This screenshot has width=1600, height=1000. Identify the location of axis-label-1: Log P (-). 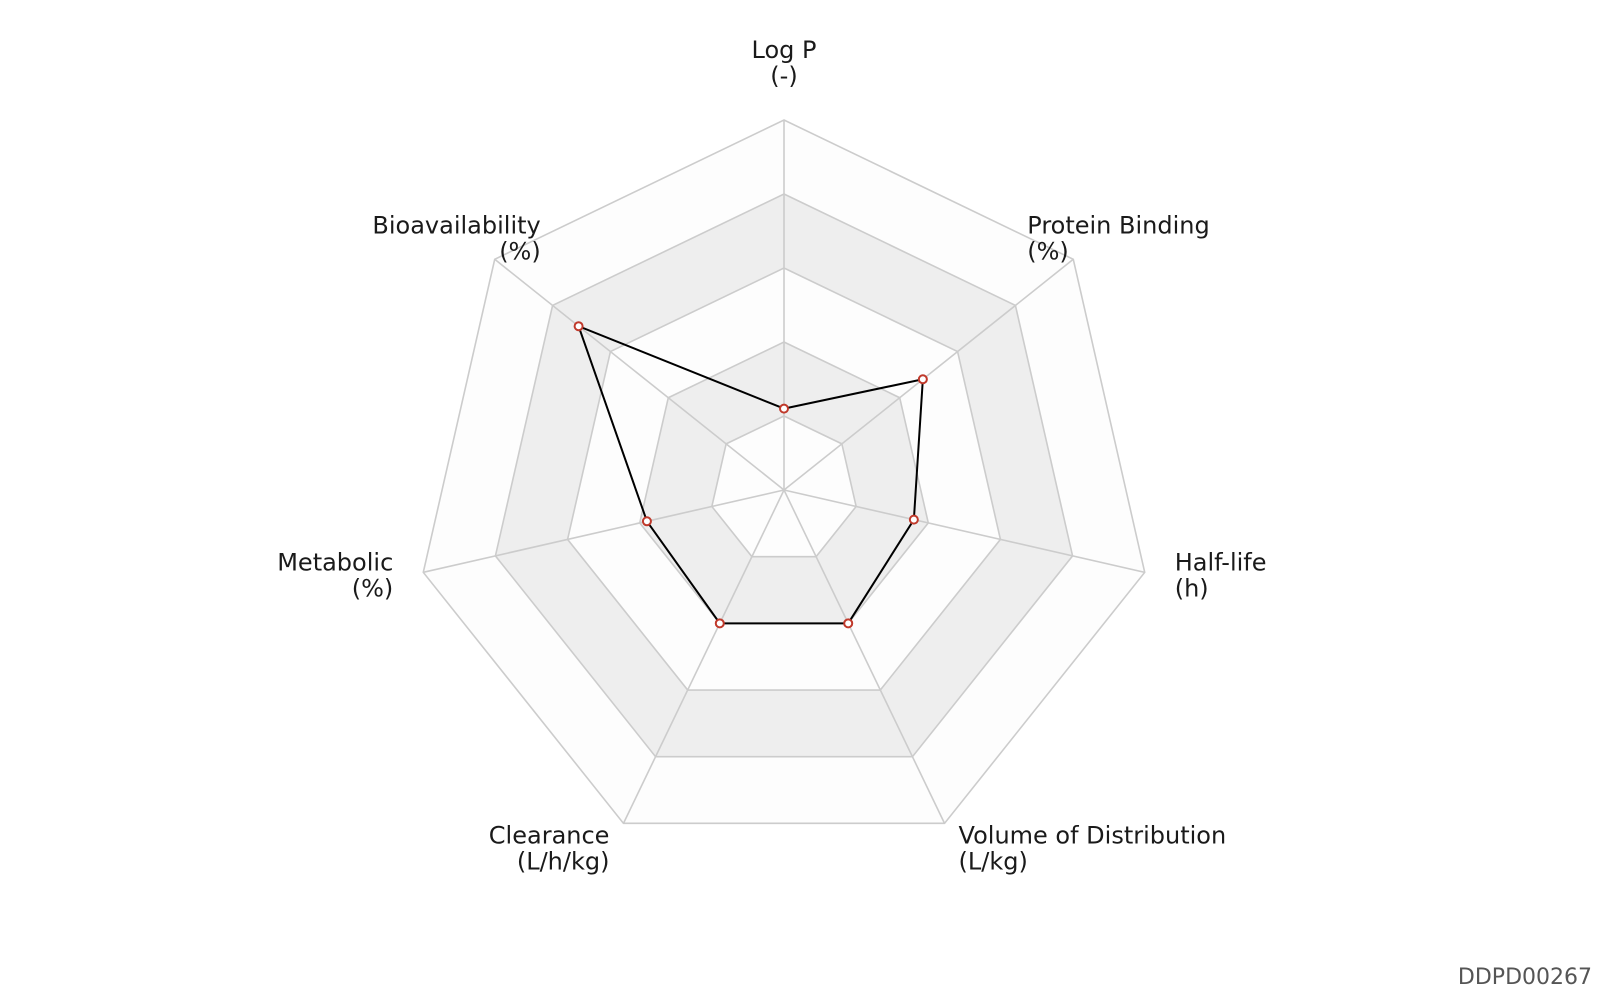
(784, 63).